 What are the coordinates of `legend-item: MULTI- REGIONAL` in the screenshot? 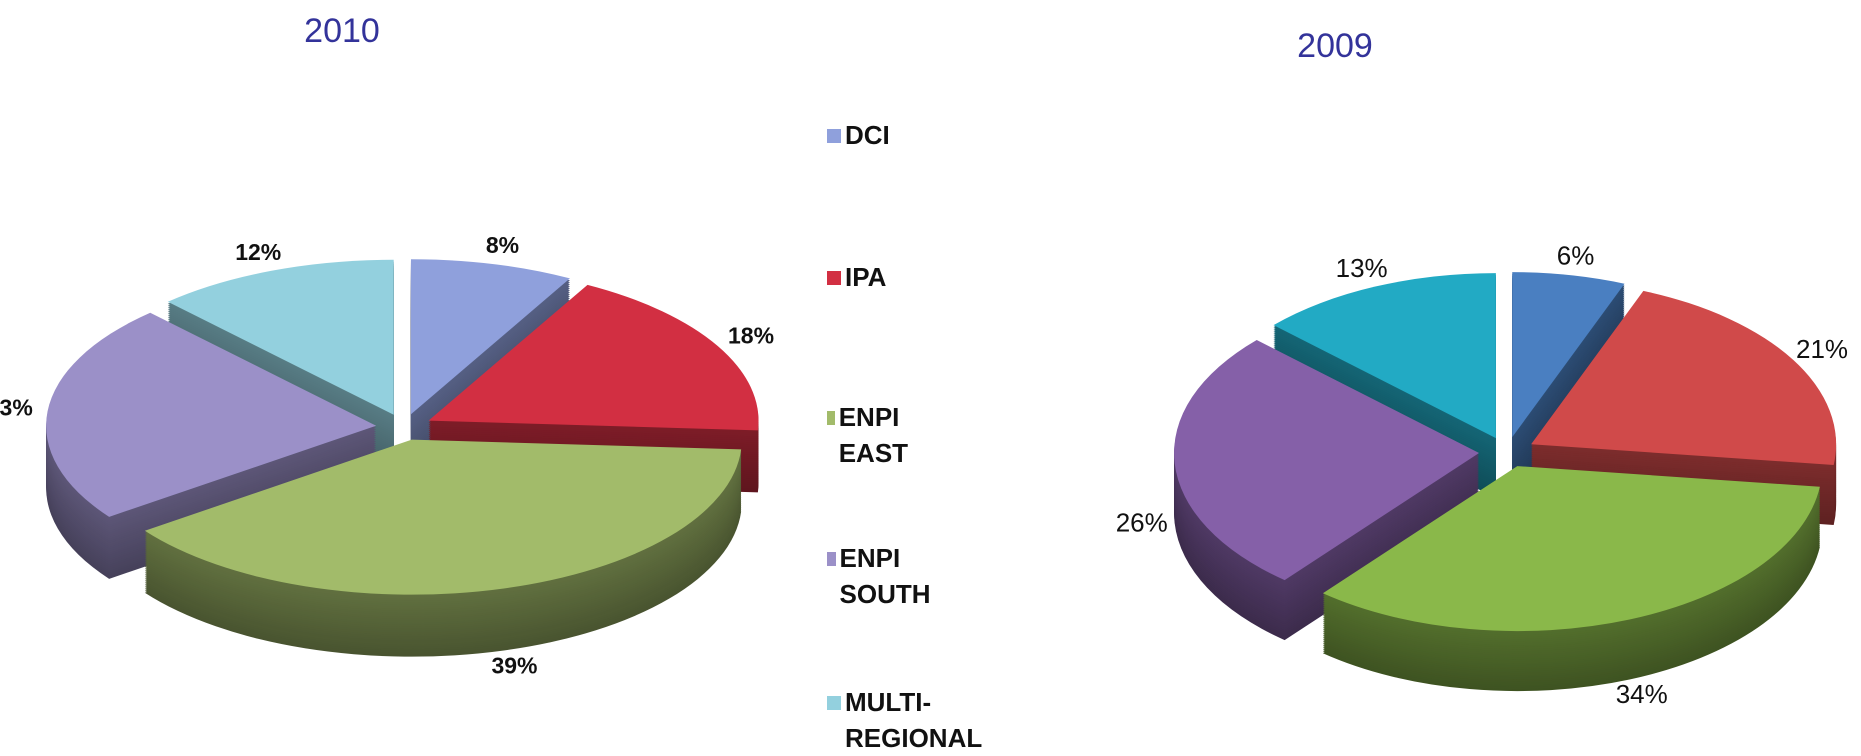 It's located at (904, 721).